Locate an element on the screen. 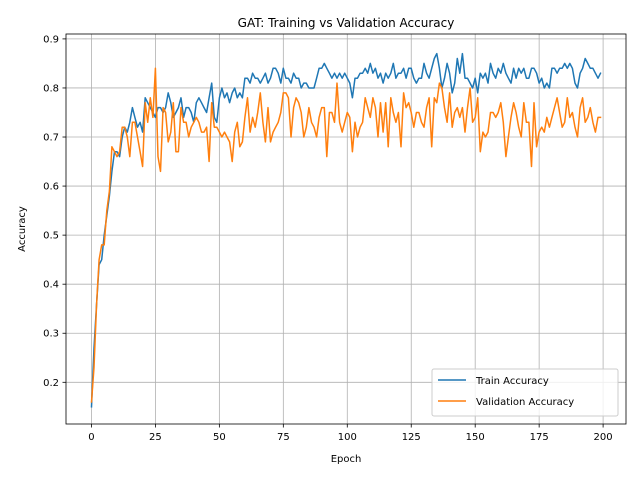 The width and height of the screenshot is (640, 480). y-tick-label: 0.2 is located at coordinates (51, 383).